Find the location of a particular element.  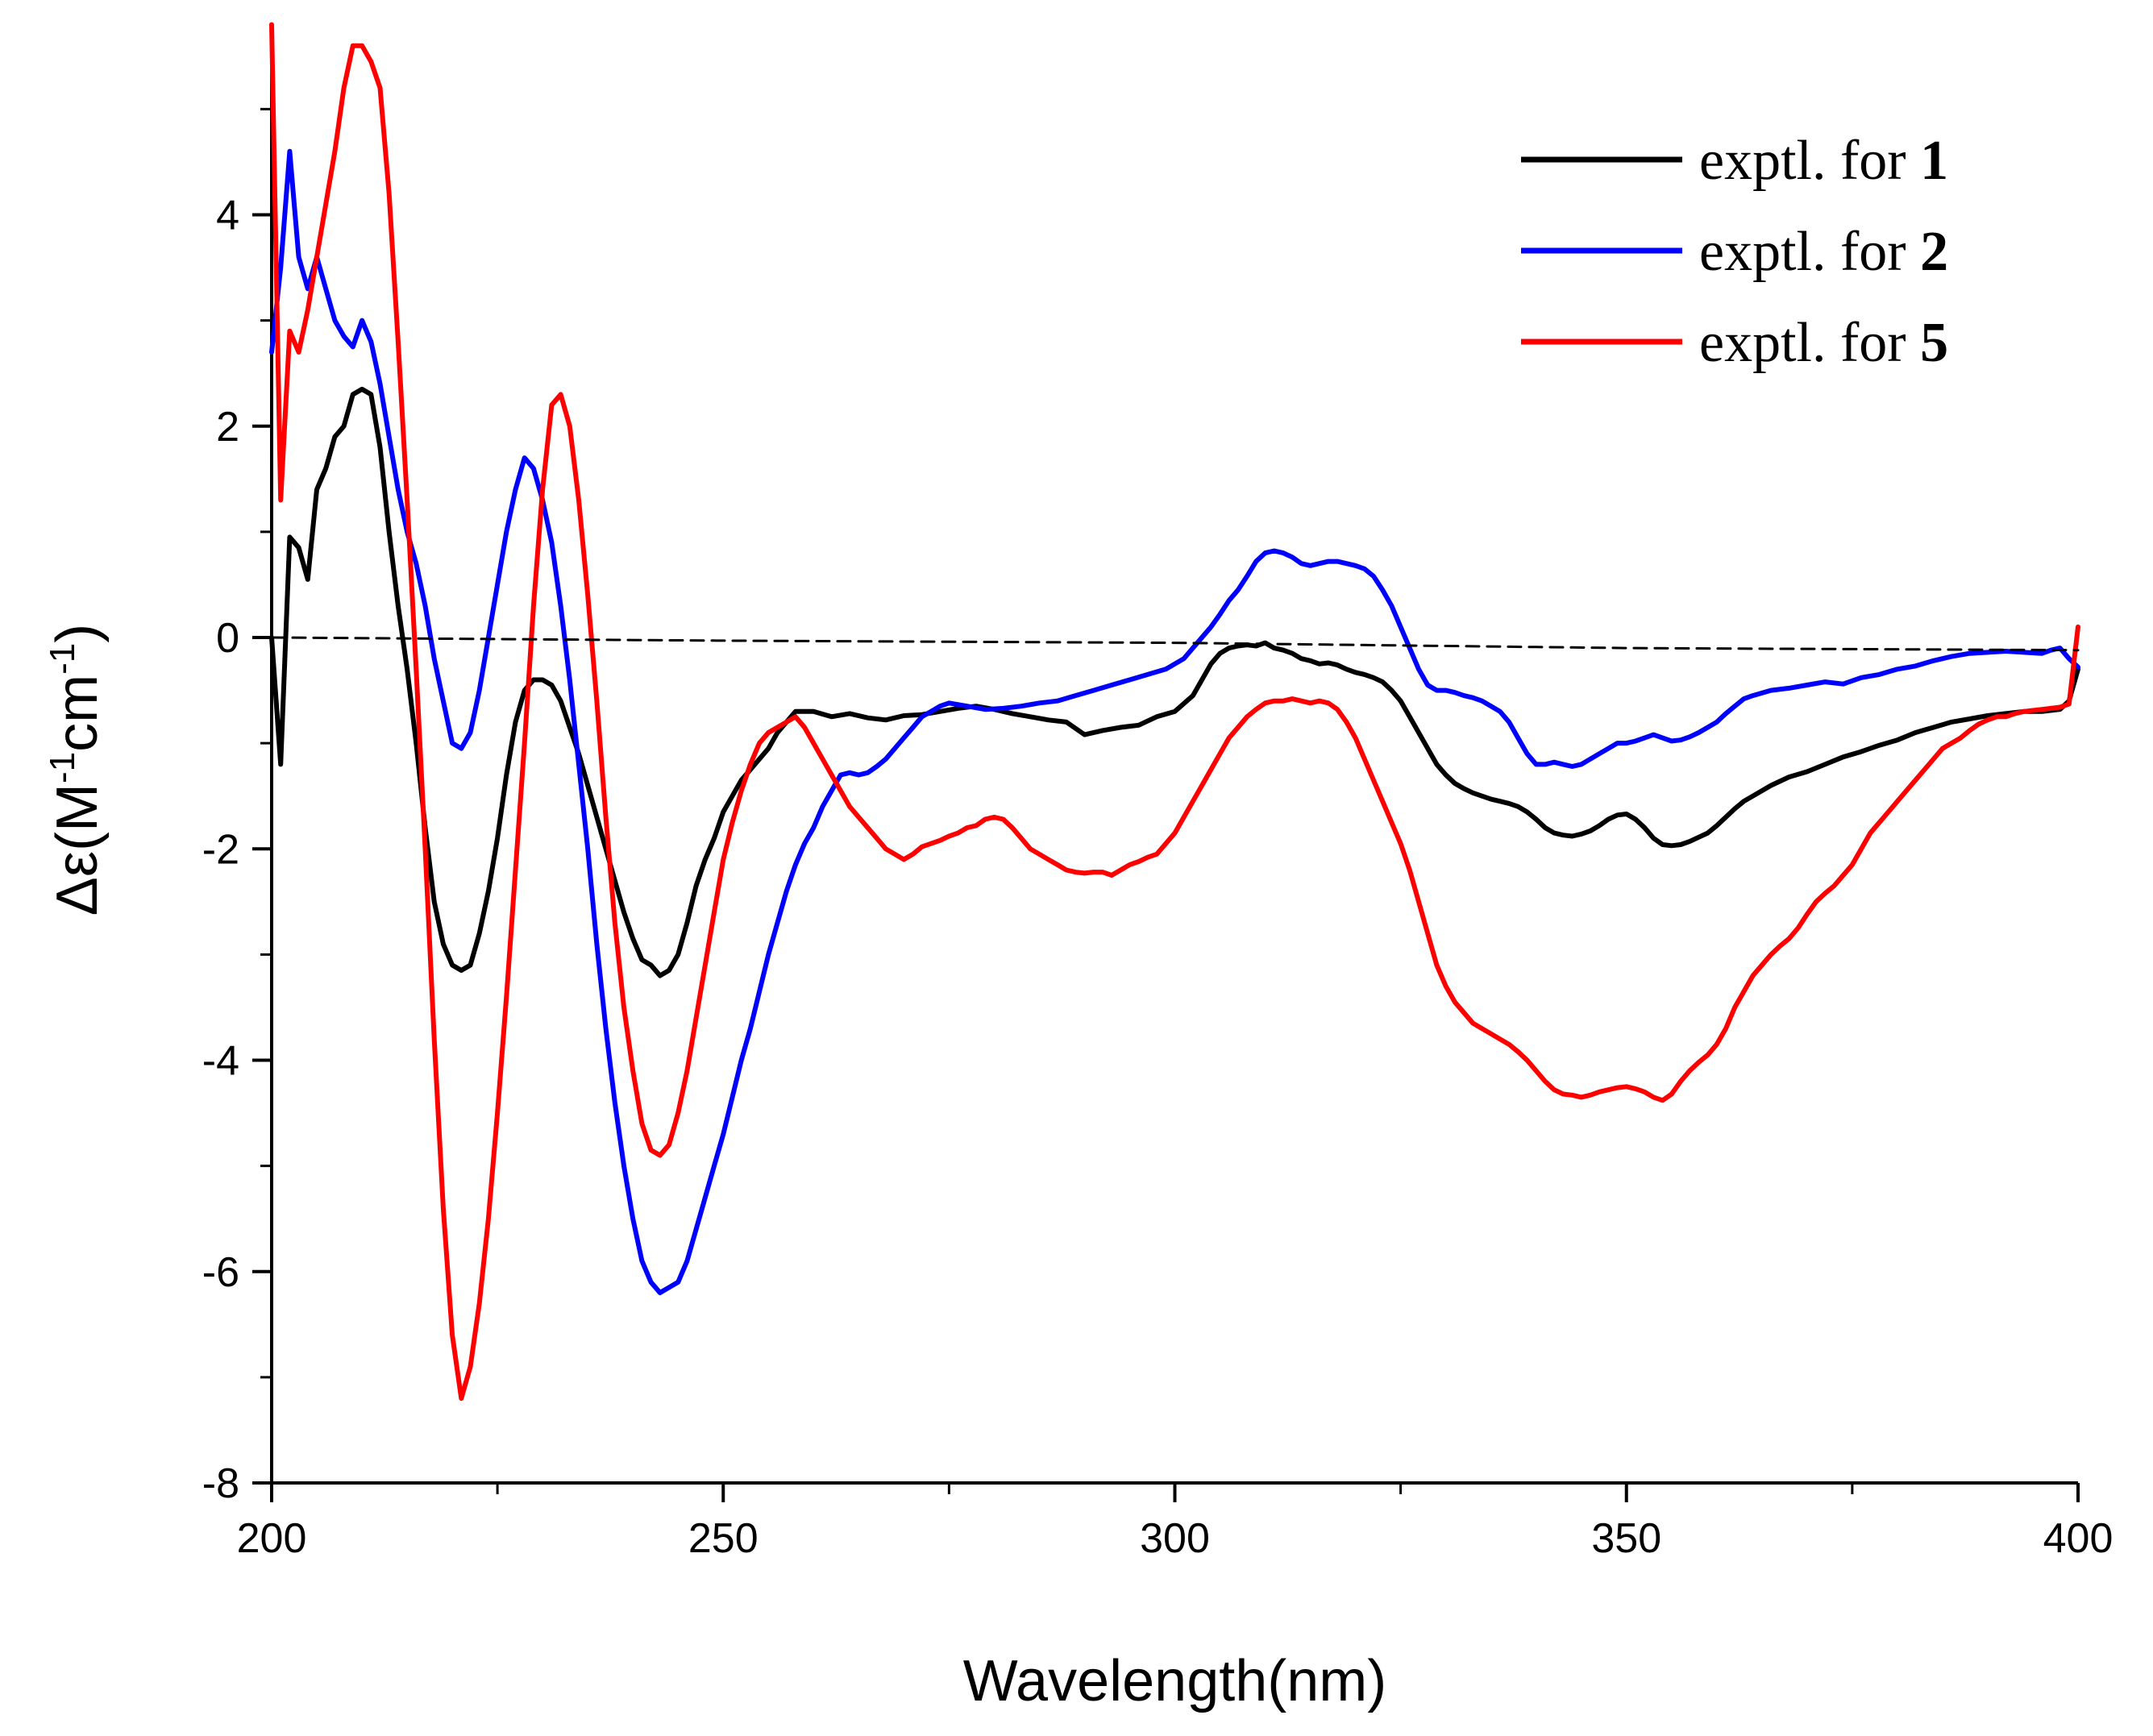

legend: exptl. for 1 exptl. for 2 exptl. for 5 is located at coordinates (1735, 252).